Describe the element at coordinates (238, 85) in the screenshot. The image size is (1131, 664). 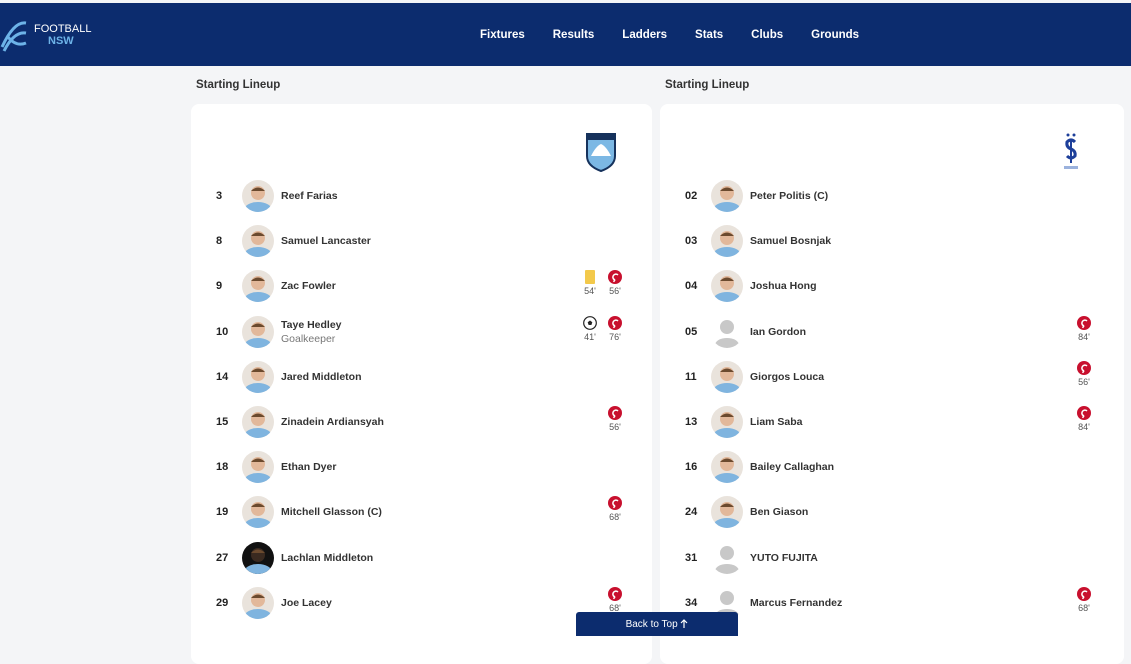
I see `section-title: Starting Lineup` at that location.